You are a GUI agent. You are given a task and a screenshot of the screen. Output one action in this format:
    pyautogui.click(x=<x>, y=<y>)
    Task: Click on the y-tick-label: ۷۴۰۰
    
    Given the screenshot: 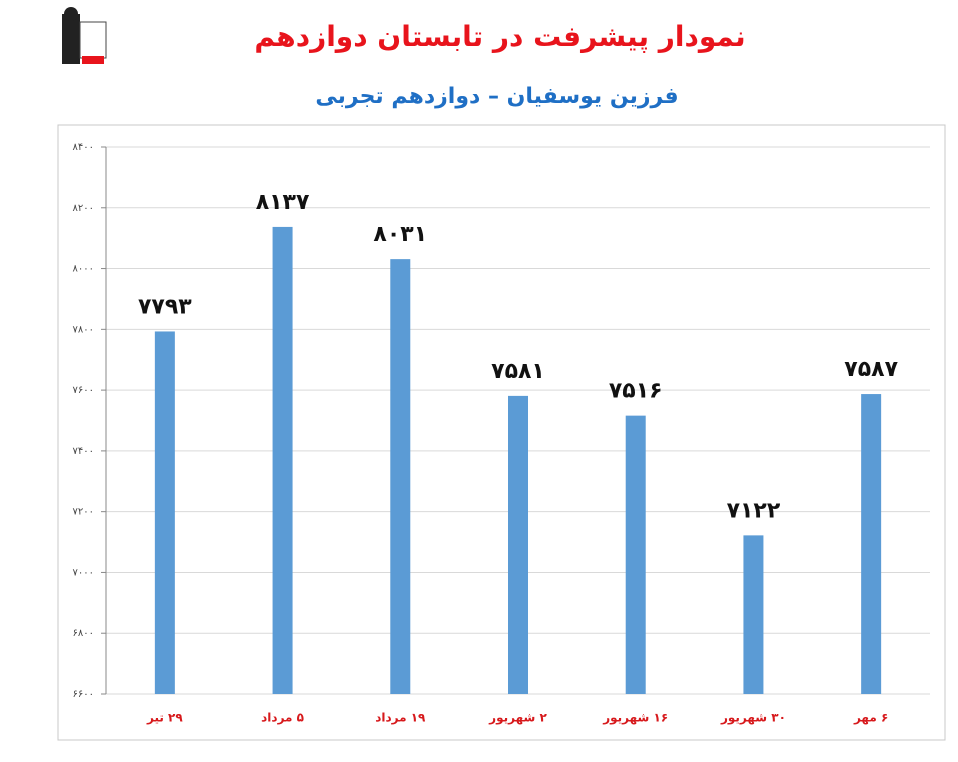 What is the action you would take?
    pyautogui.click(x=83, y=451)
    